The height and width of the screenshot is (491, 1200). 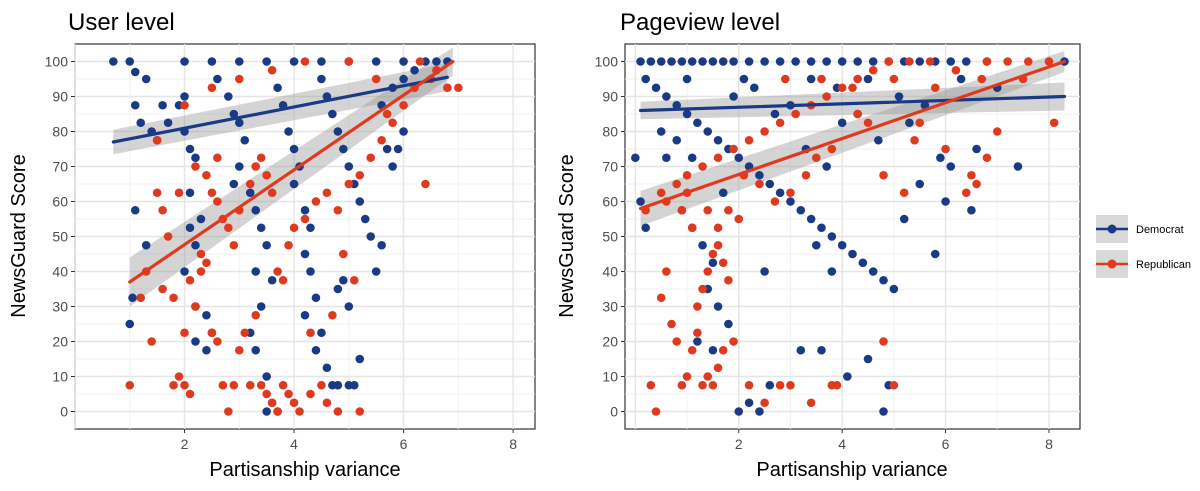 What do you see at coordinates (739, 444) in the screenshot?
I see `x-tick-label: 2` at bounding box center [739, 444].